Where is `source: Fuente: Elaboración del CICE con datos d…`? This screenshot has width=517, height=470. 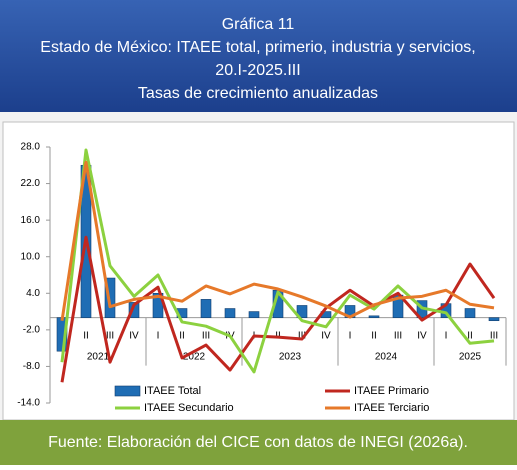 source: Fuente: Elaboración del CICE con datos d… is located at coordinates (258, 442).